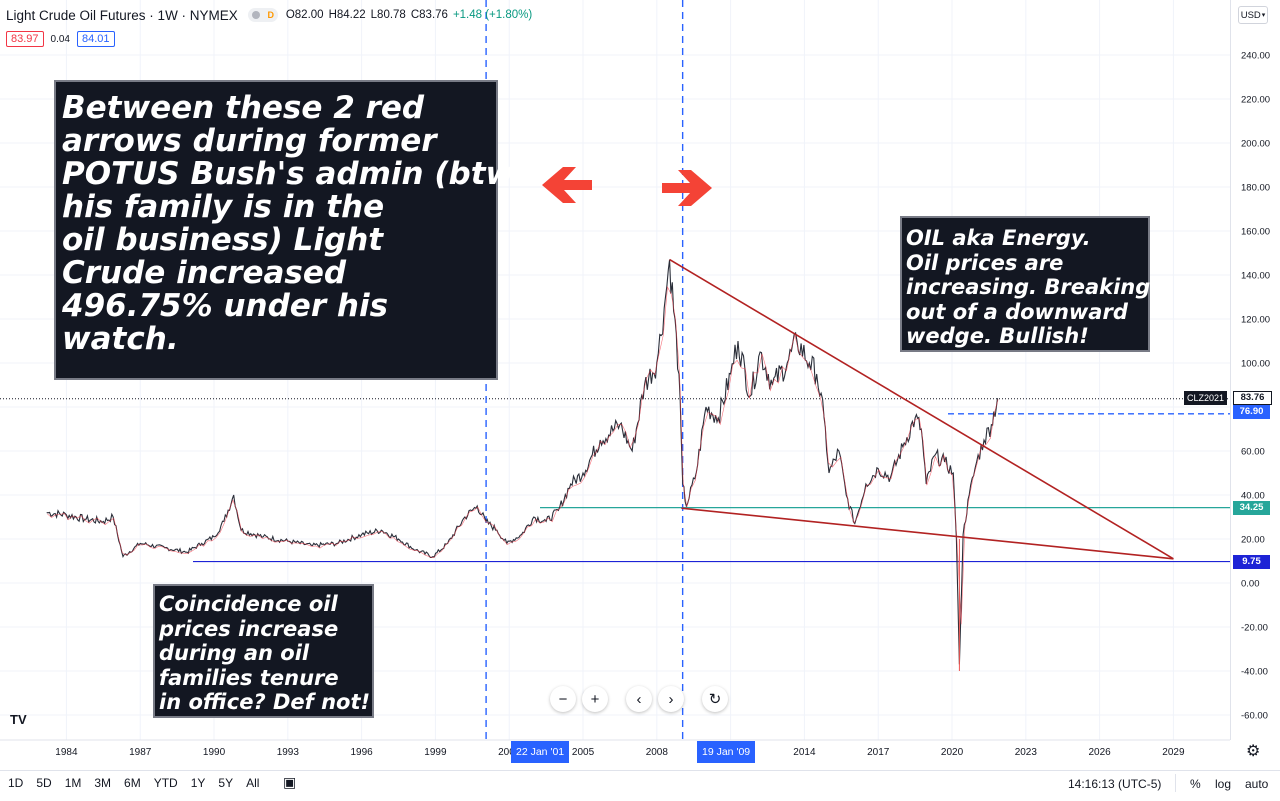 Image resolution: width=1280 pixels, height=801 pixels. Describe the element at coordinates (103, 783) in the screenshot. I see `range-button-3m: 3M` at that location.